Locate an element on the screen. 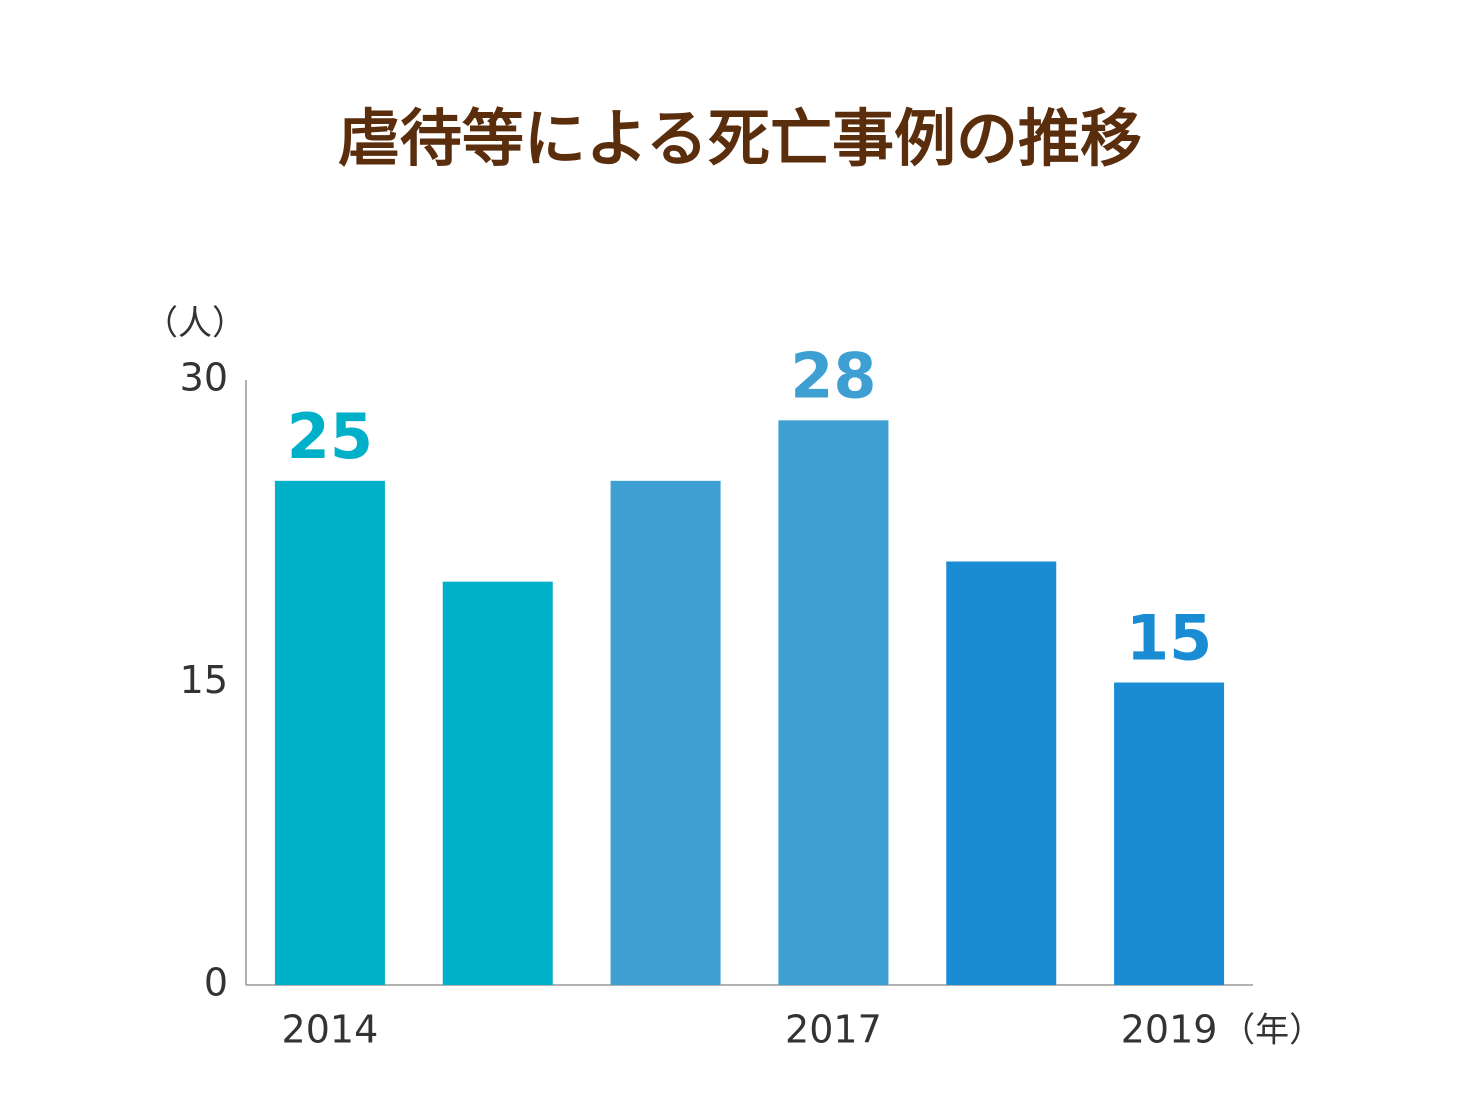 The image size is (1481, 1118). y-tick-label: 0 is located at coordinates (216, 983).